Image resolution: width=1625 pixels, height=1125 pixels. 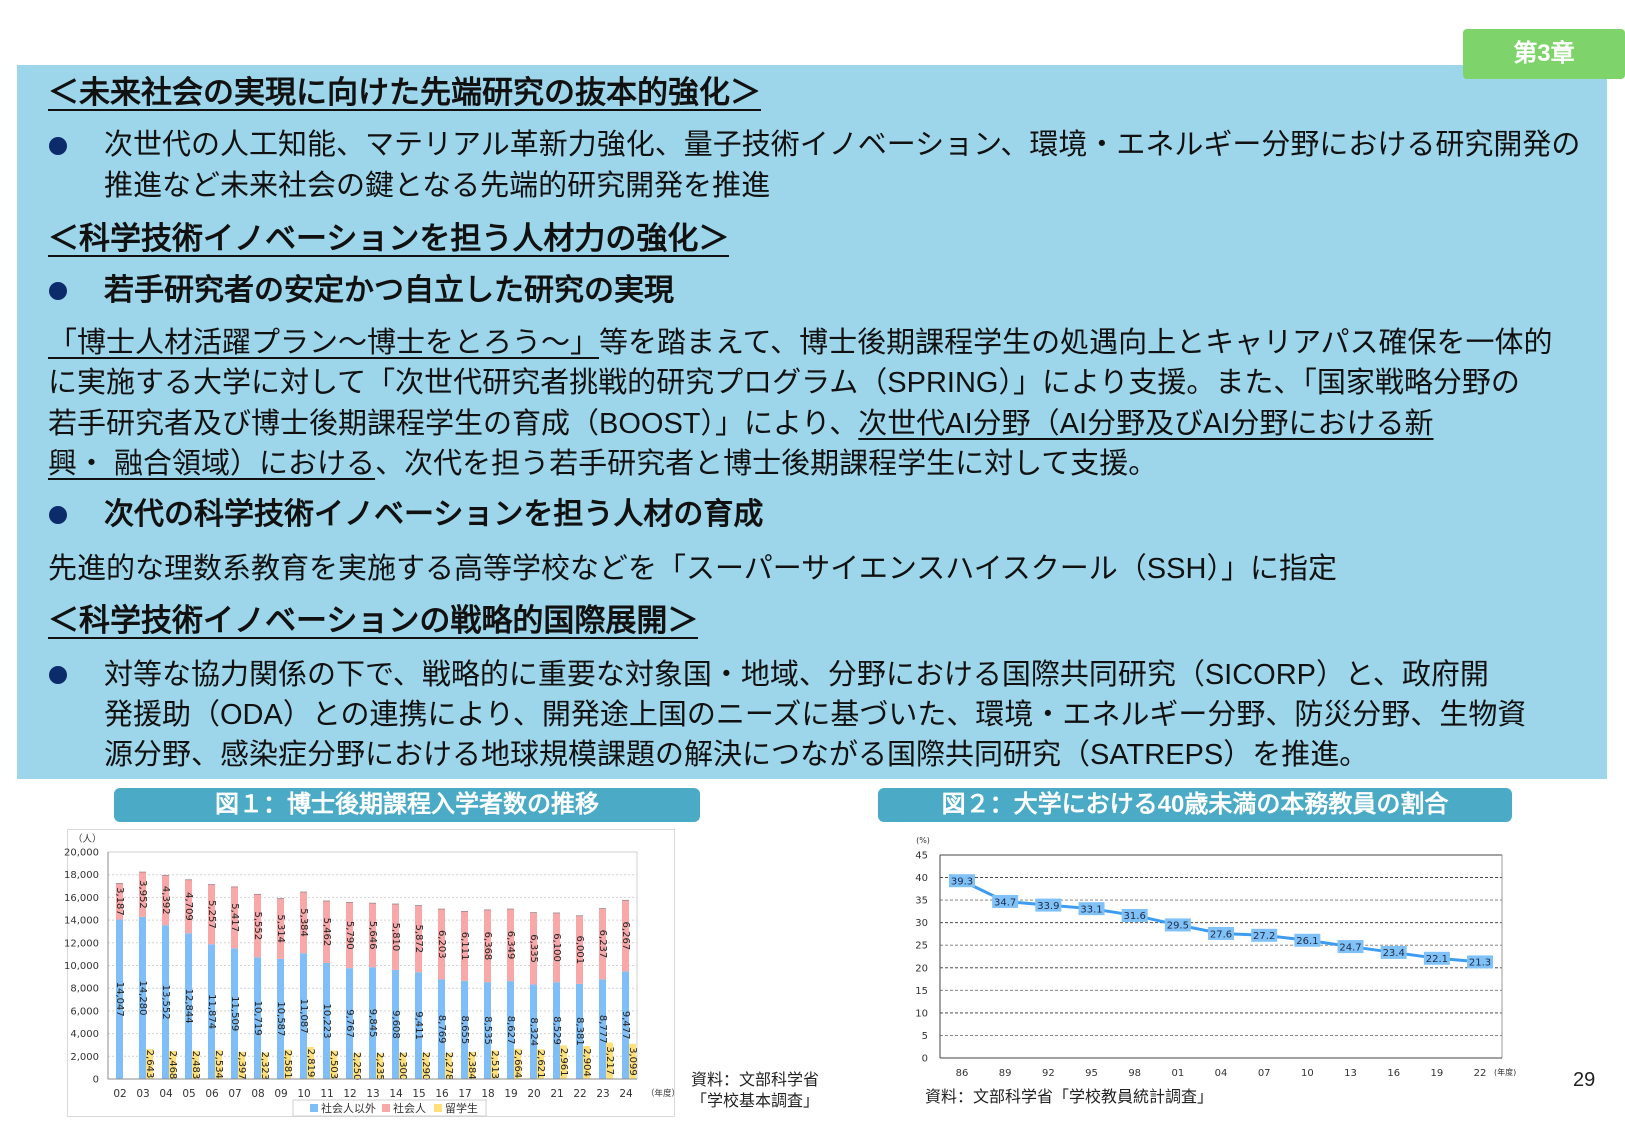 I want to click on data-label: 2,819, so click(x=310, y=1063).